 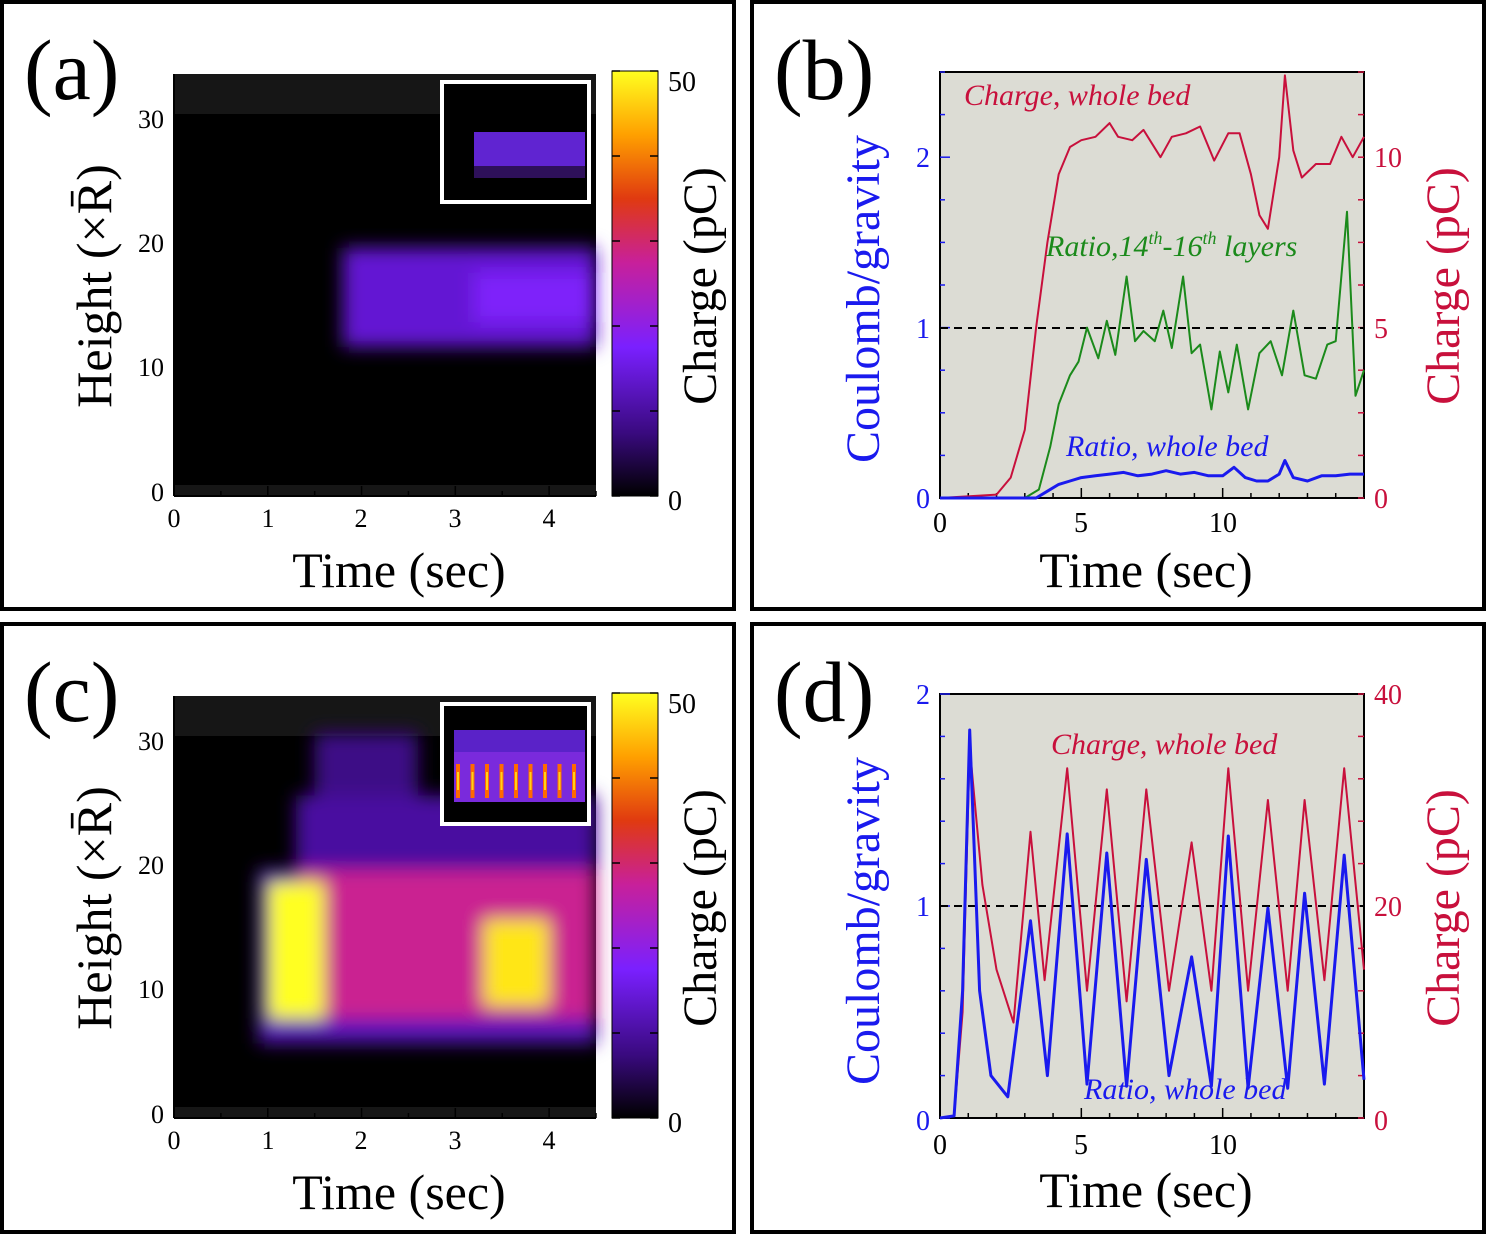 I want to click on series-d, so click(x=1152, y=924).